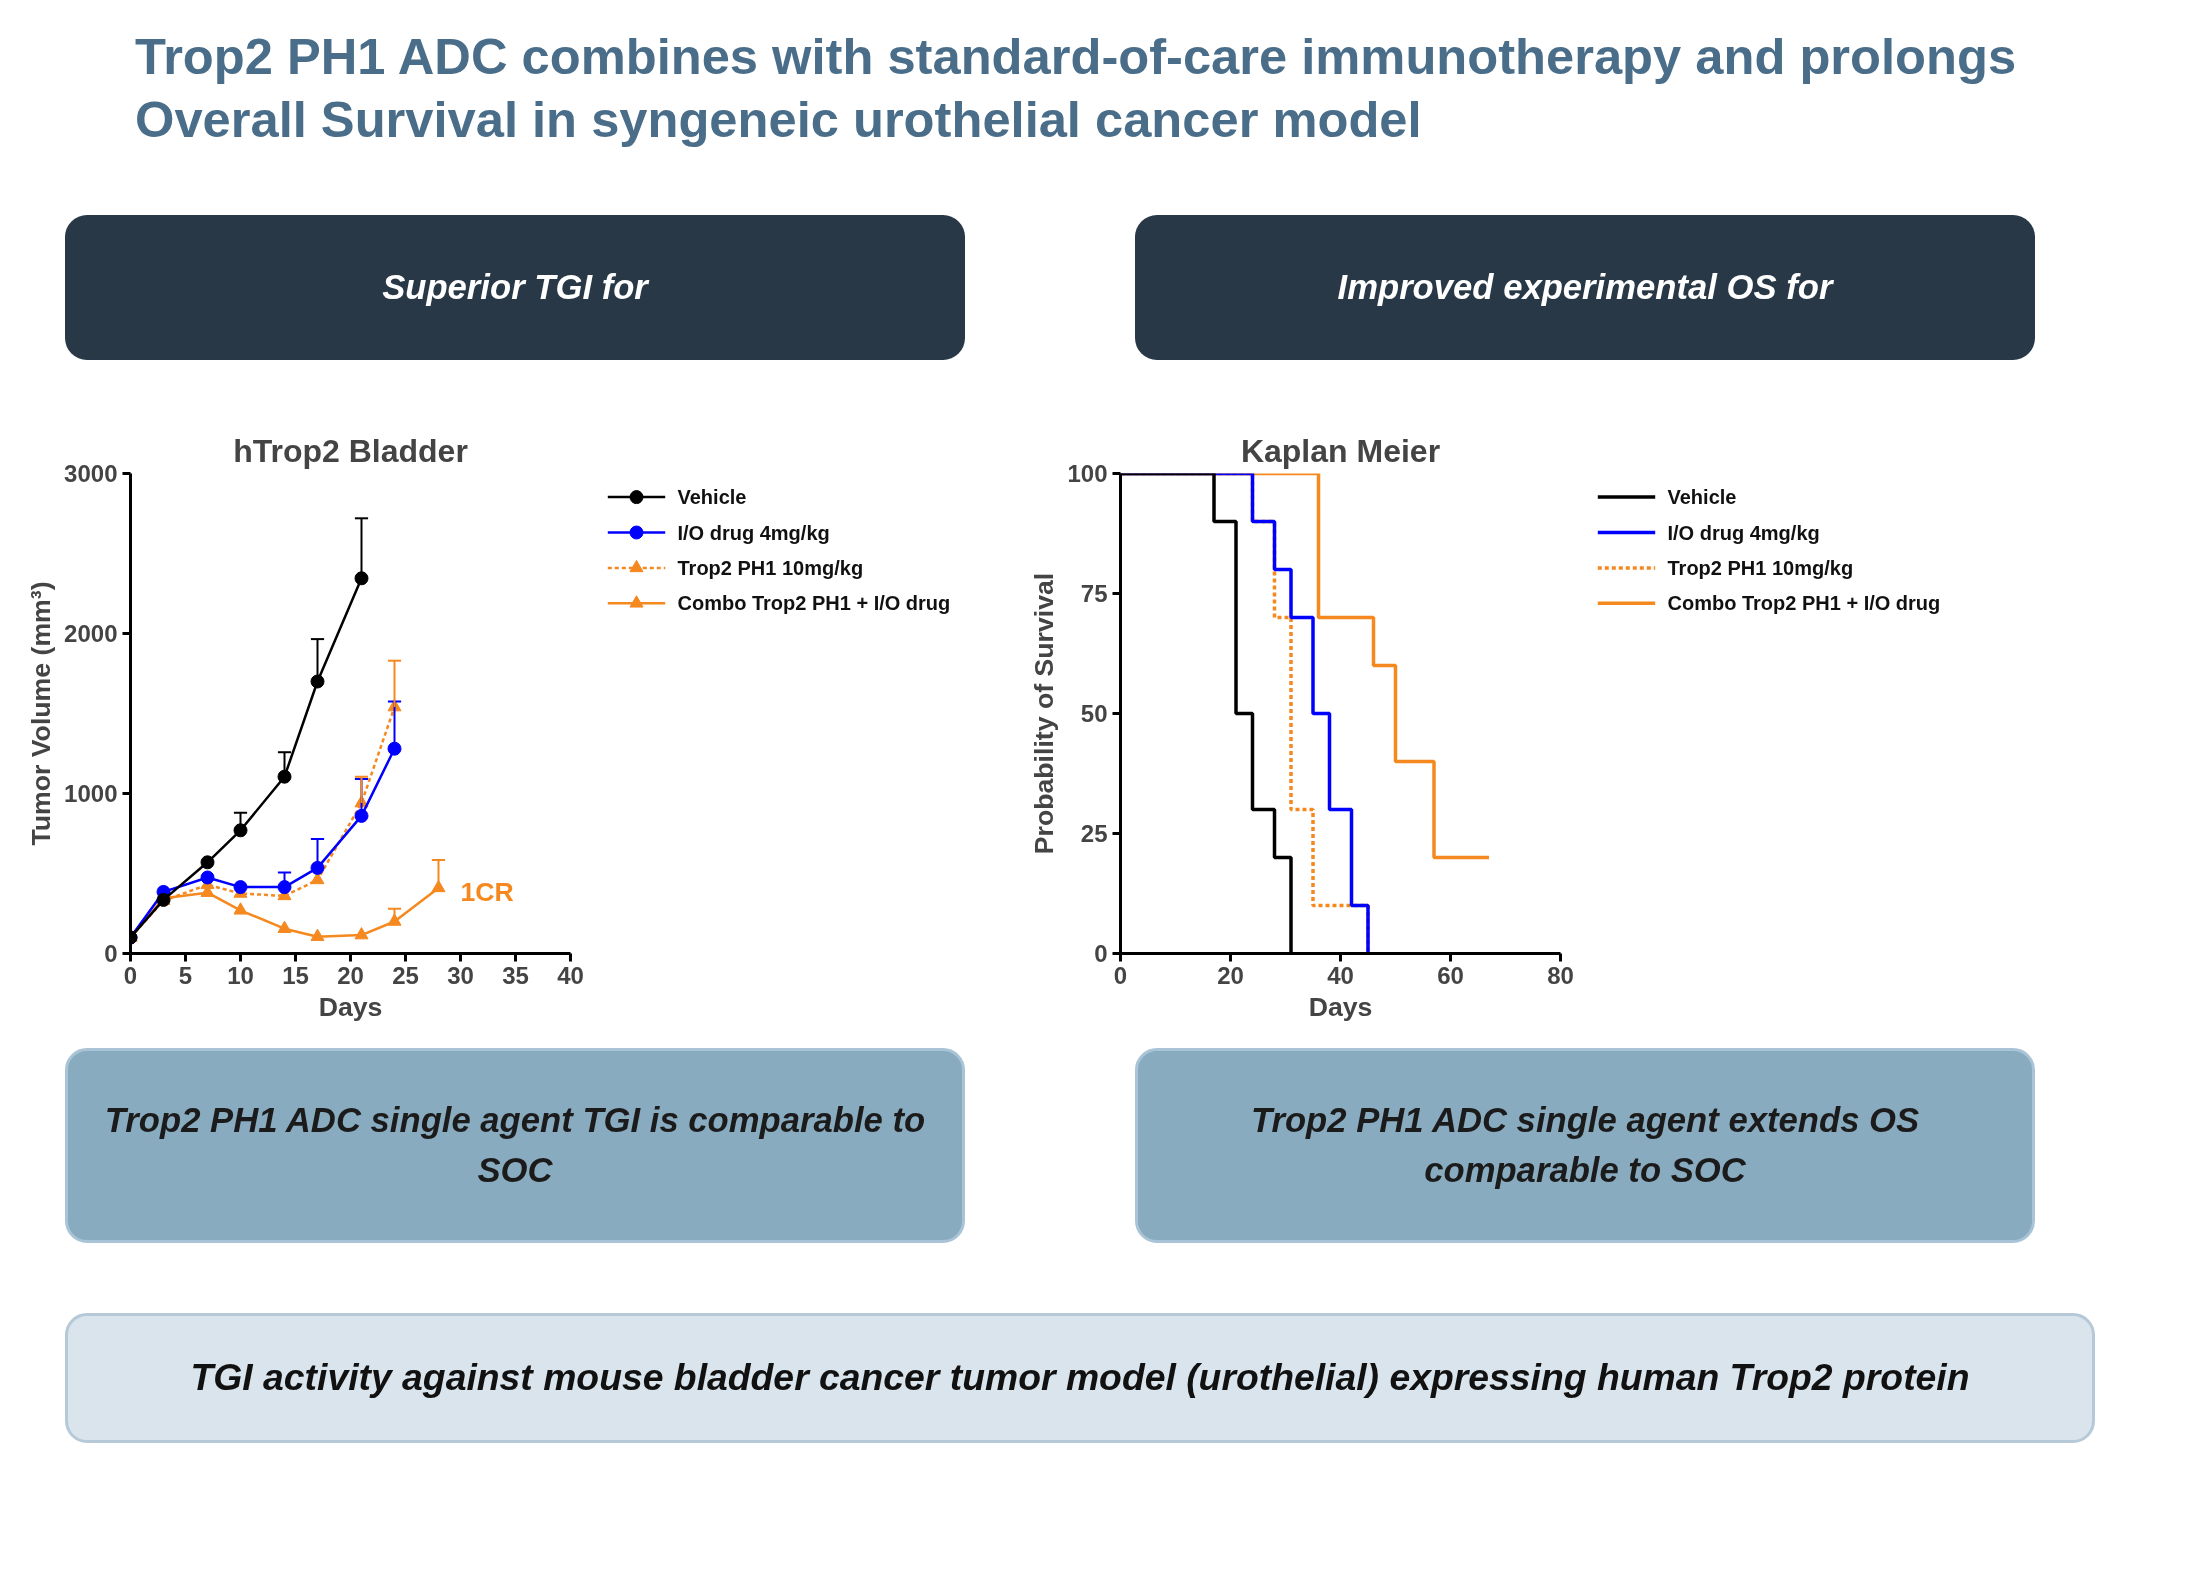 This screenshot has height=1596, width=2196. Describe the element at coordinates (1076, 89) in the screenshot. I see `text: Trop2 PH1 ADC combines with standard-of-care immunotherapy and prolongs Overall Survival in syngeneic urothelial cancer model` at that location.